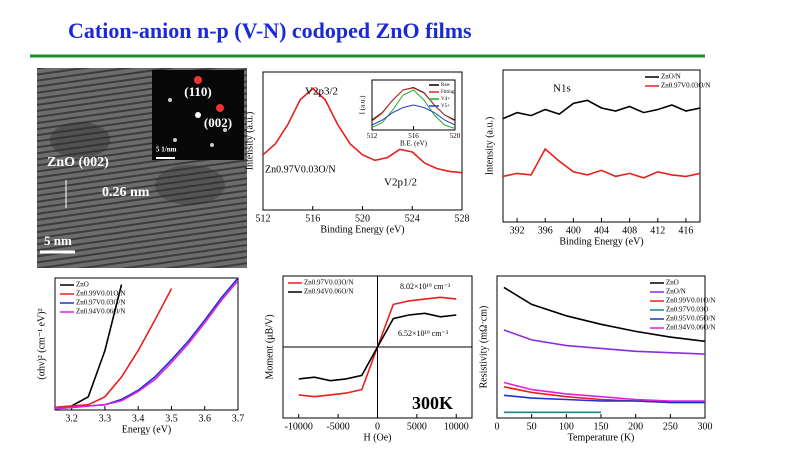  I want to click on x-axis-label: B.E. (eV), so click(414, 144).